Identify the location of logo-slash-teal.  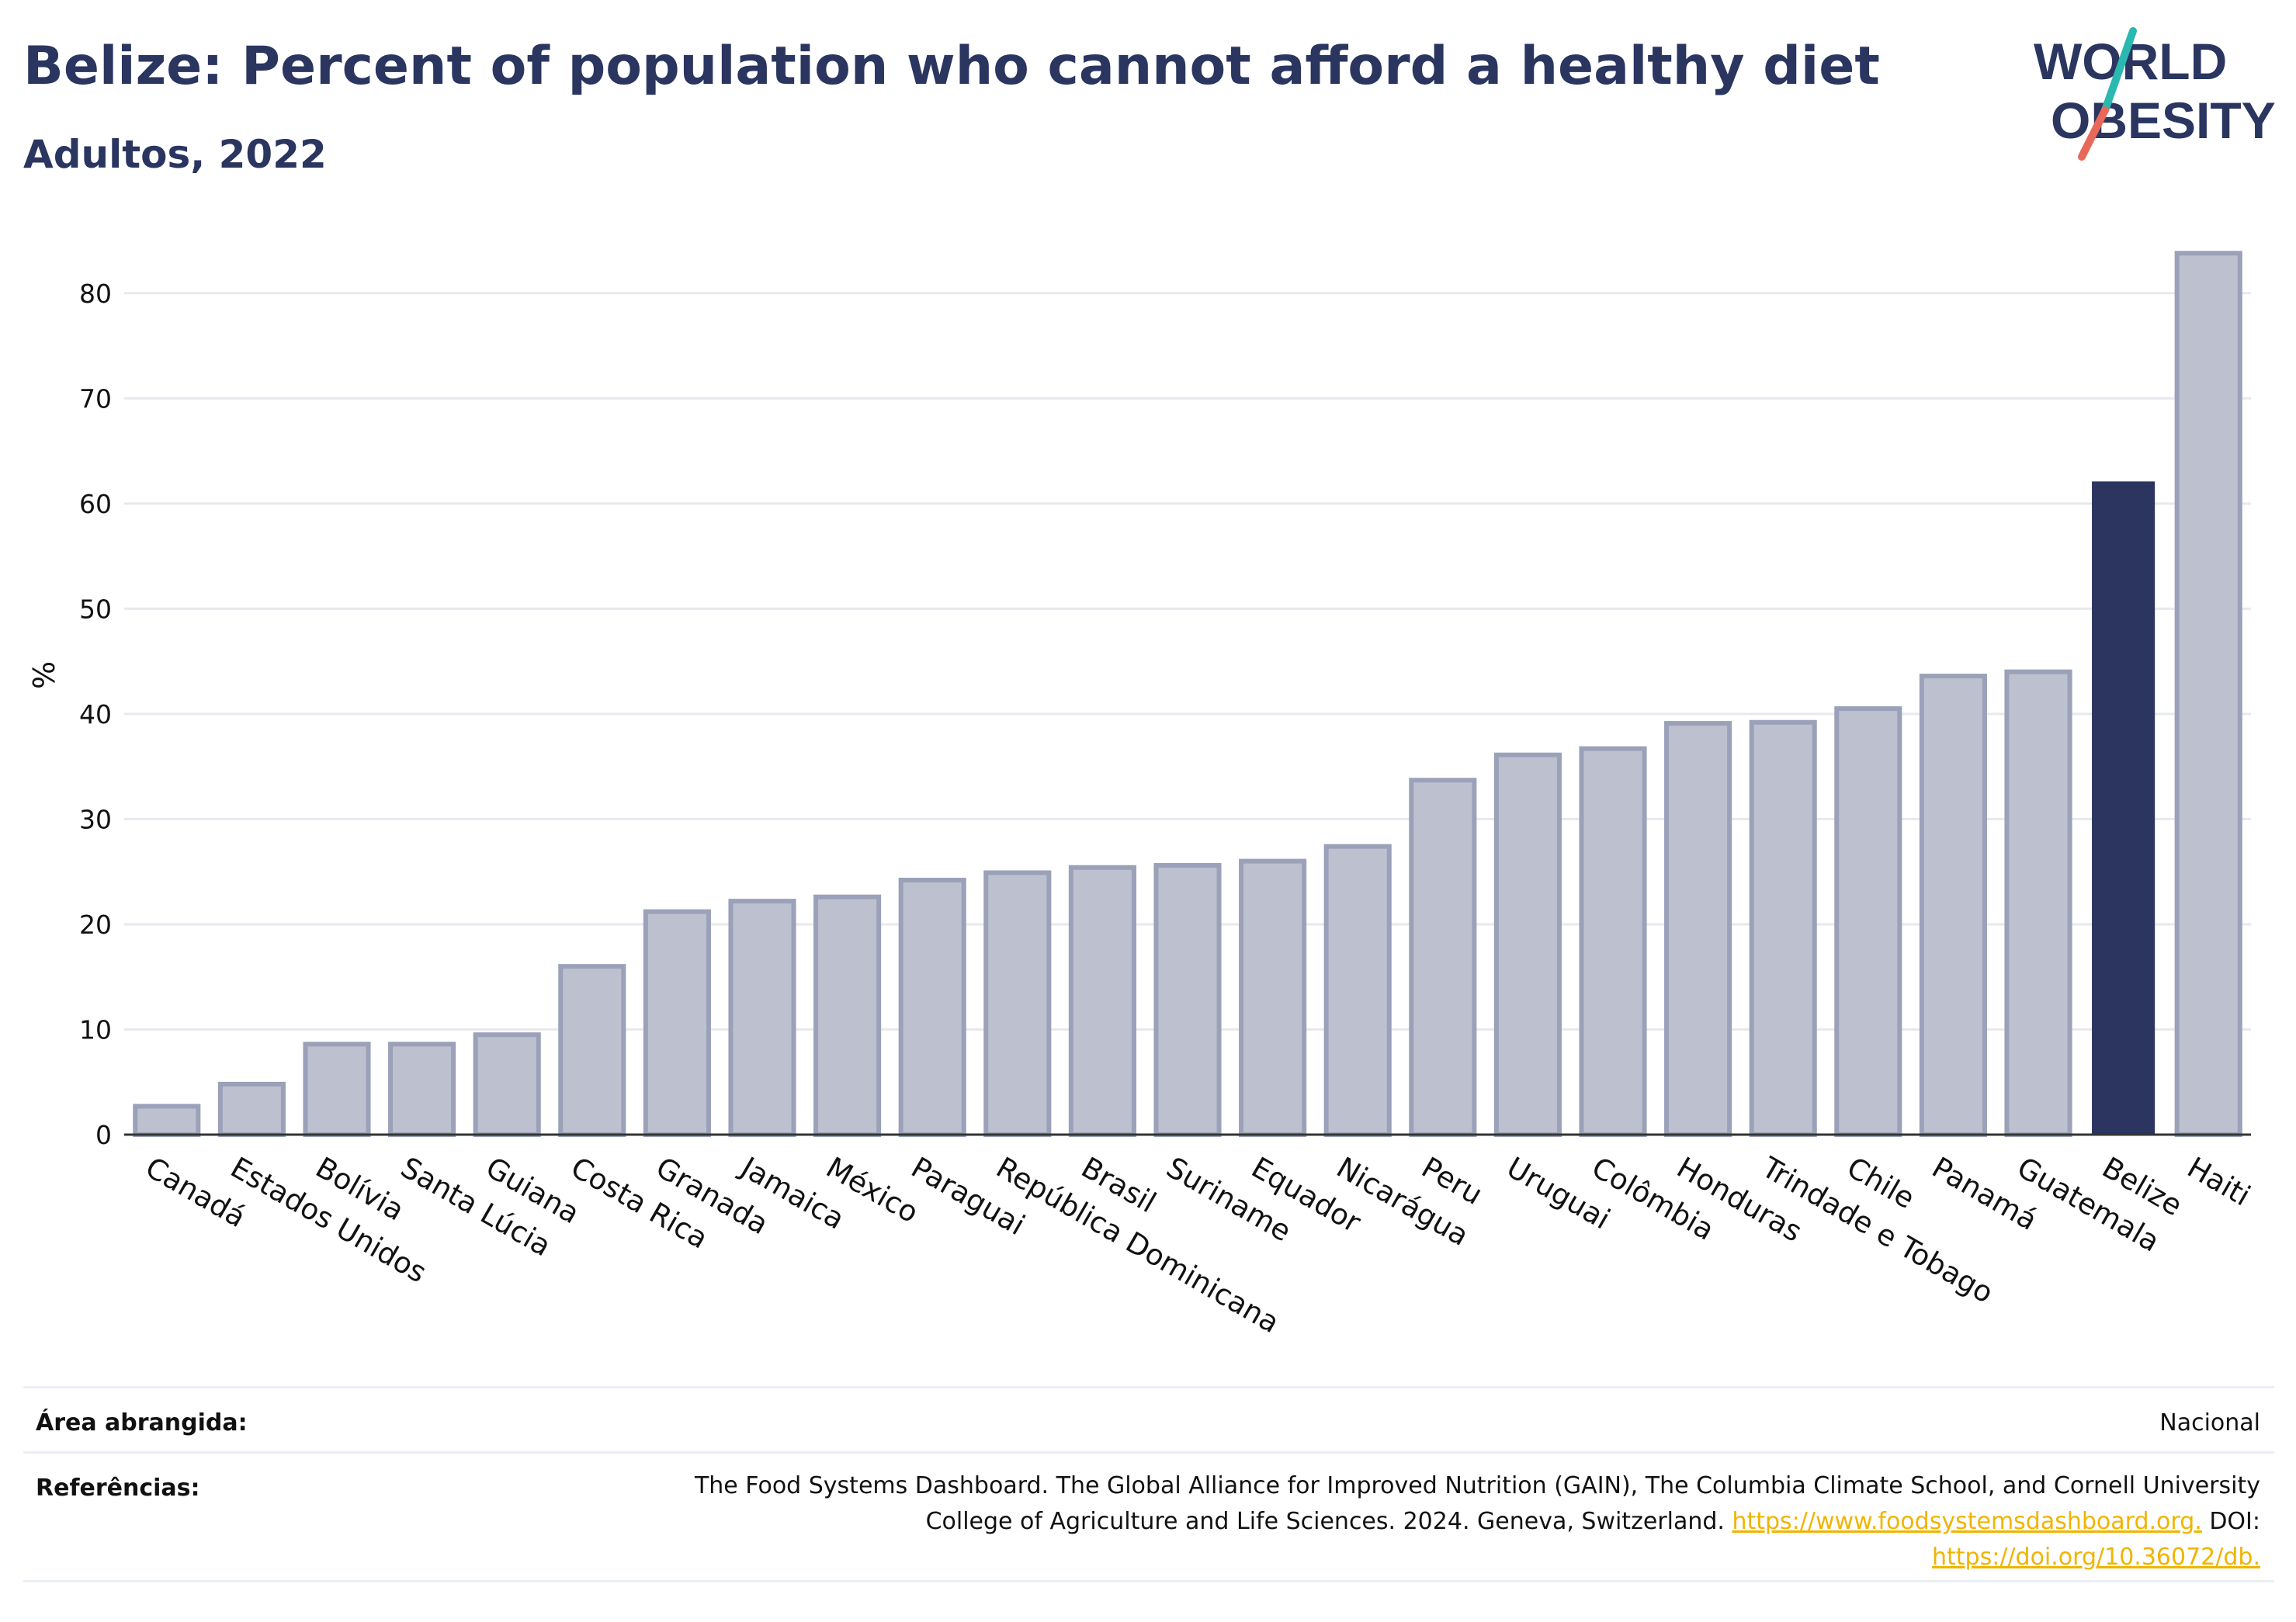
(2119, 70).